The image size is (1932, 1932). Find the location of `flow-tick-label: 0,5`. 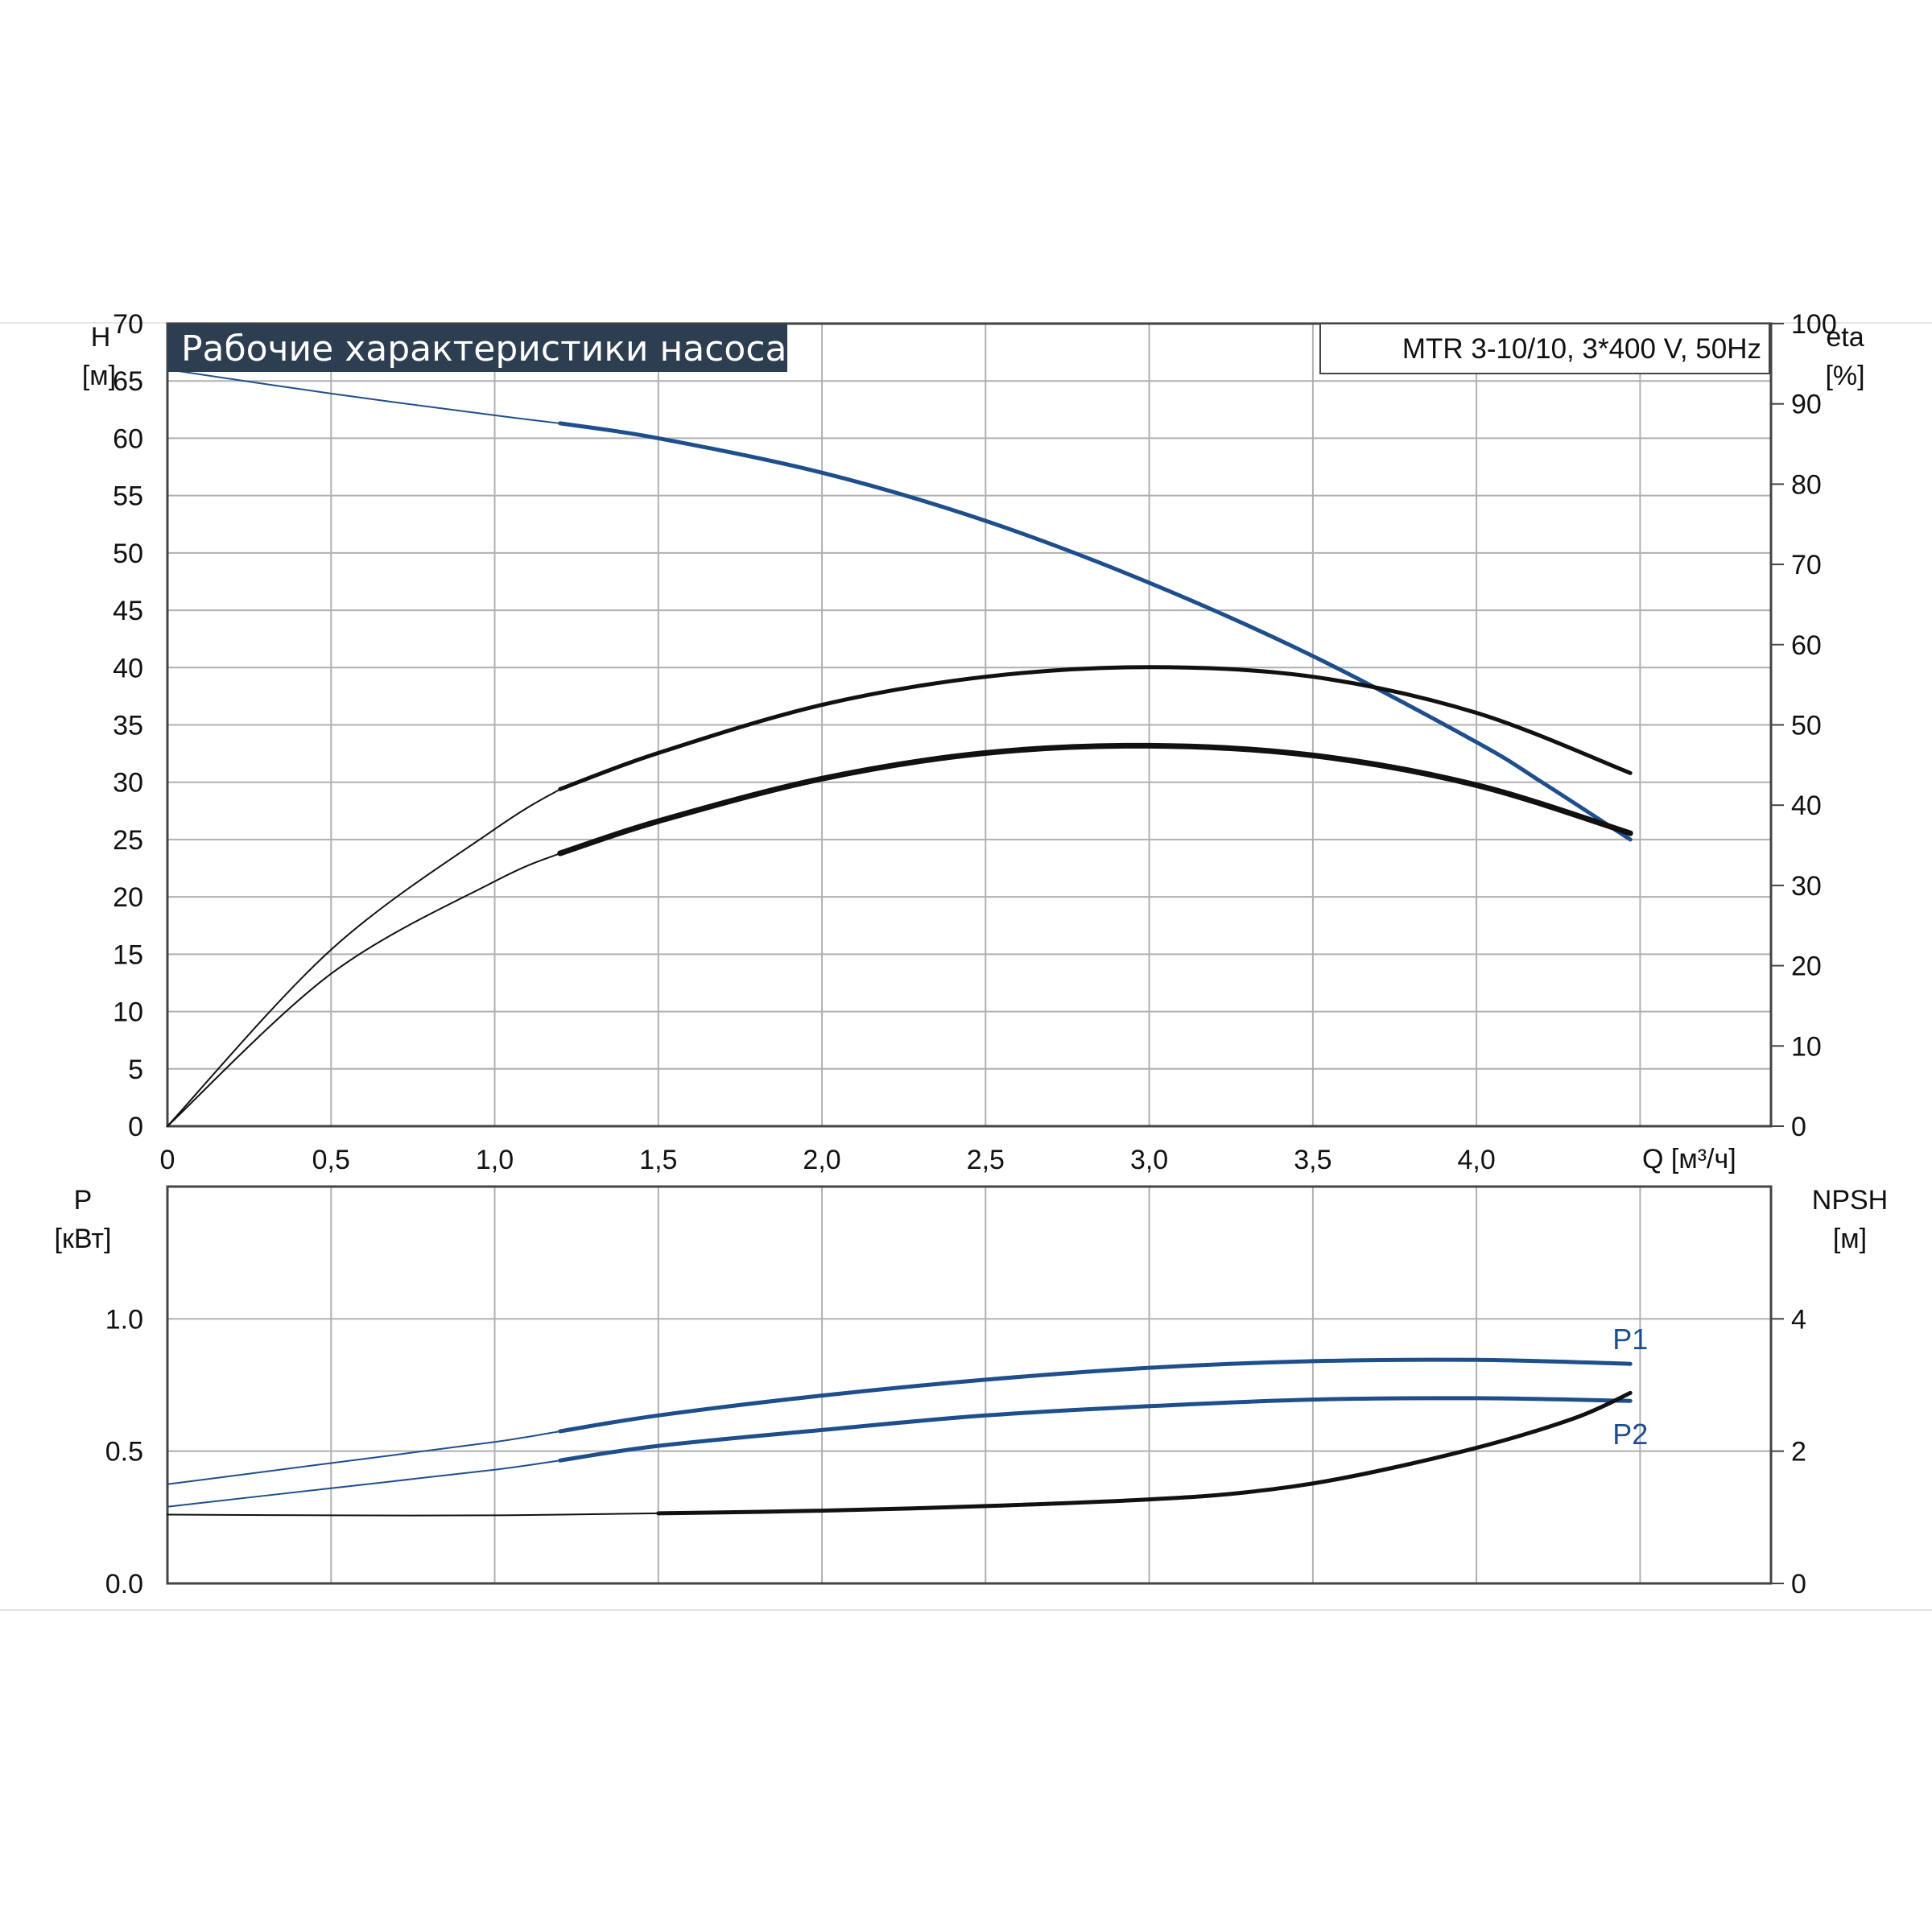

flow-tick-label: 0,5 is located at coordinates (331, 1160).